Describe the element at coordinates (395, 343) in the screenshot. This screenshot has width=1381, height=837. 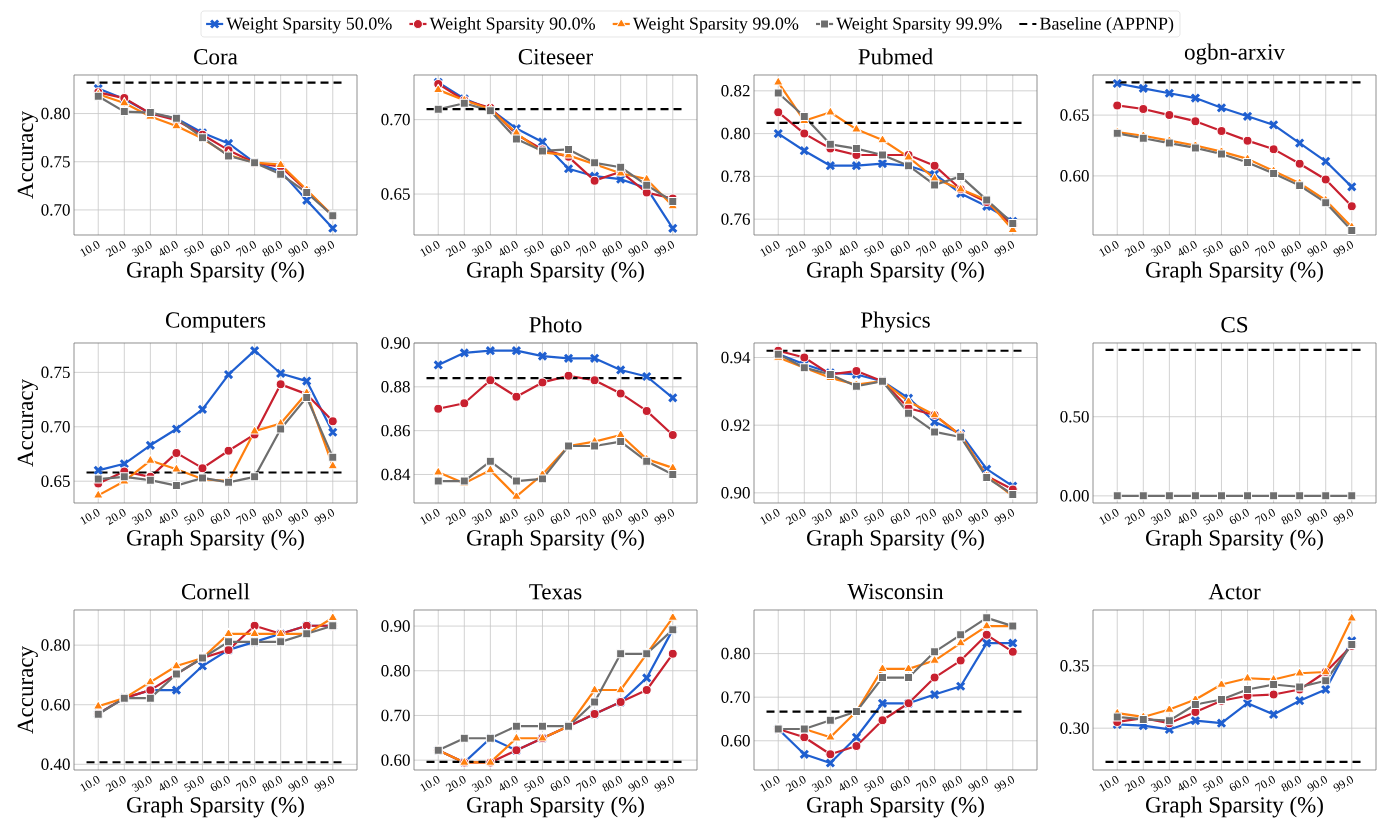
I see `y-tick-label: 0.90` at that location.